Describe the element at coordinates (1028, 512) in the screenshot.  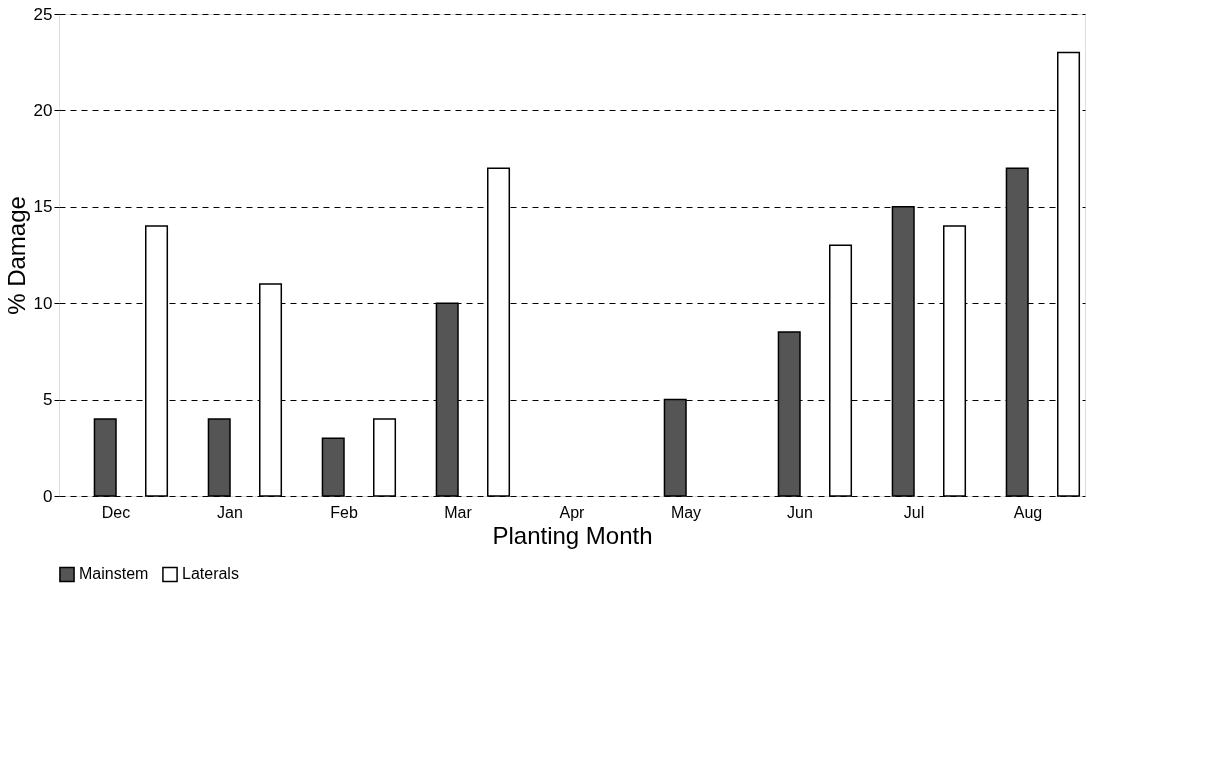
I see `x-tick-label: Aug` at that location.